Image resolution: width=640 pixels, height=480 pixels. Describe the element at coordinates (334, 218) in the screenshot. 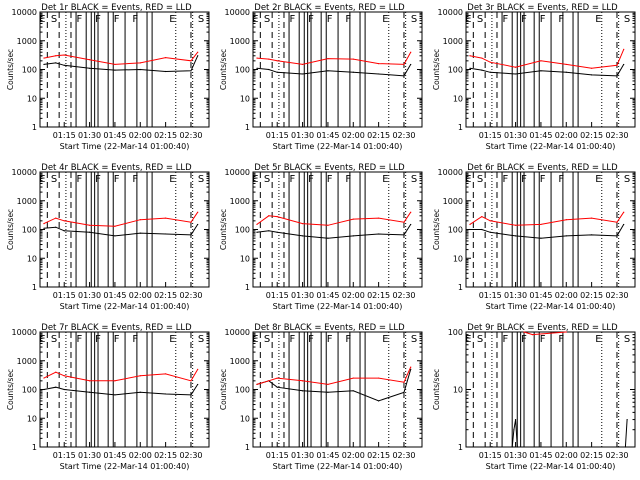

I see `lld-series-line` at that location.